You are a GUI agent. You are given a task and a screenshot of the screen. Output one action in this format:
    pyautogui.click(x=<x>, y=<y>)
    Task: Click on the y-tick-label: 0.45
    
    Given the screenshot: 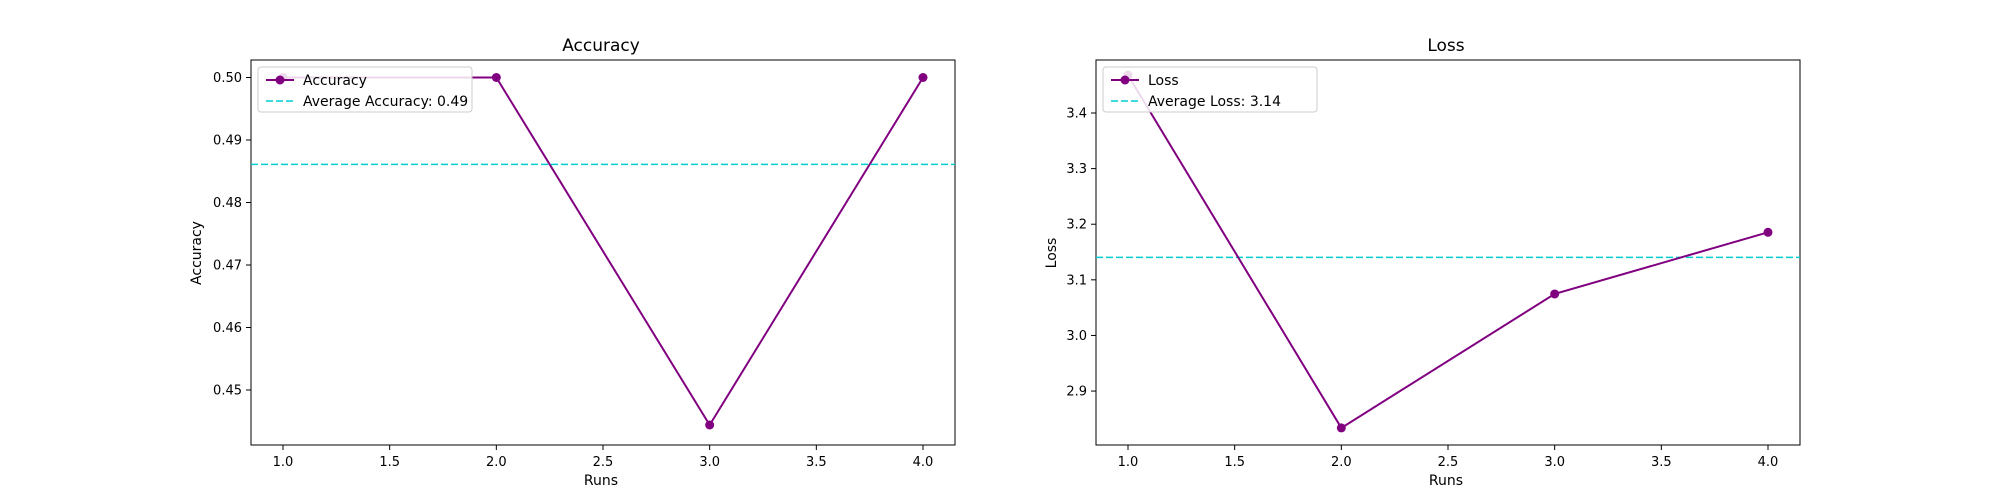 What is the action you would take?
    pyautogui.click(x=227, y=391)
    